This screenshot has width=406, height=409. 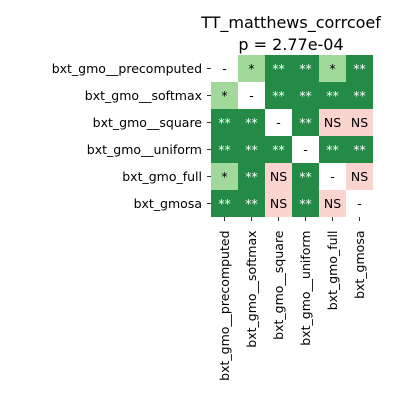 What do you see at coordinates (278, 285) in the screenshot?
I see `column-label: bxt_gmo__square` at bounding box center [278, 285].